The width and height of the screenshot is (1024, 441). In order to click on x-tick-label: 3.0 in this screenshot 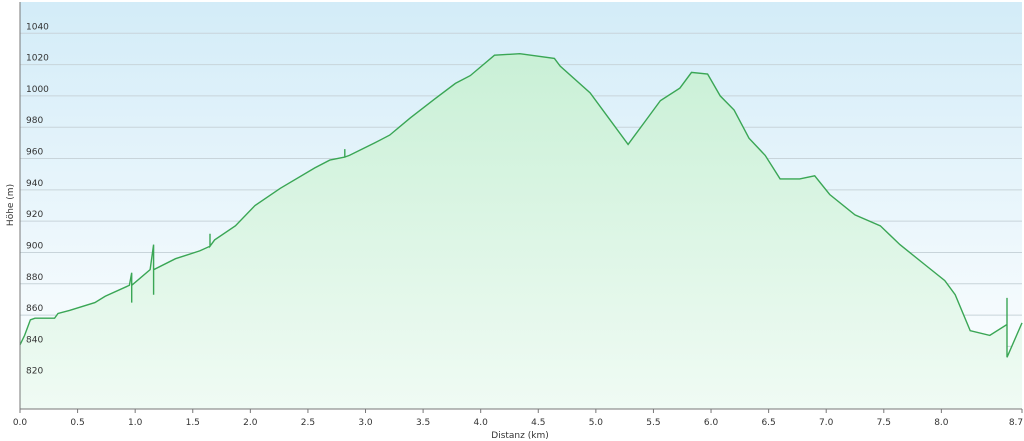, I will do `click(365, 423)`.